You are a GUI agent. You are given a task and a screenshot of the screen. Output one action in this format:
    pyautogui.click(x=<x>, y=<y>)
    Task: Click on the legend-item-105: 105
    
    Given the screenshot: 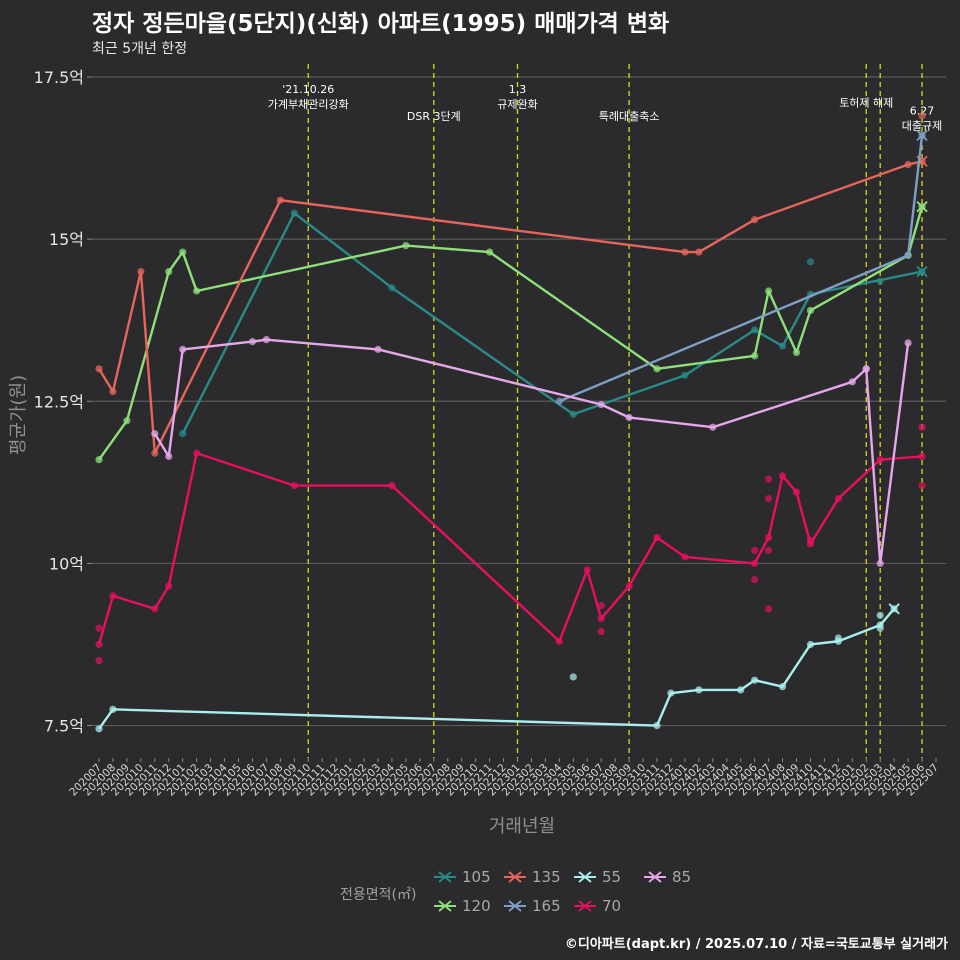 What is the action you would take?
    pyautogui.click(x=461, y=877)
    